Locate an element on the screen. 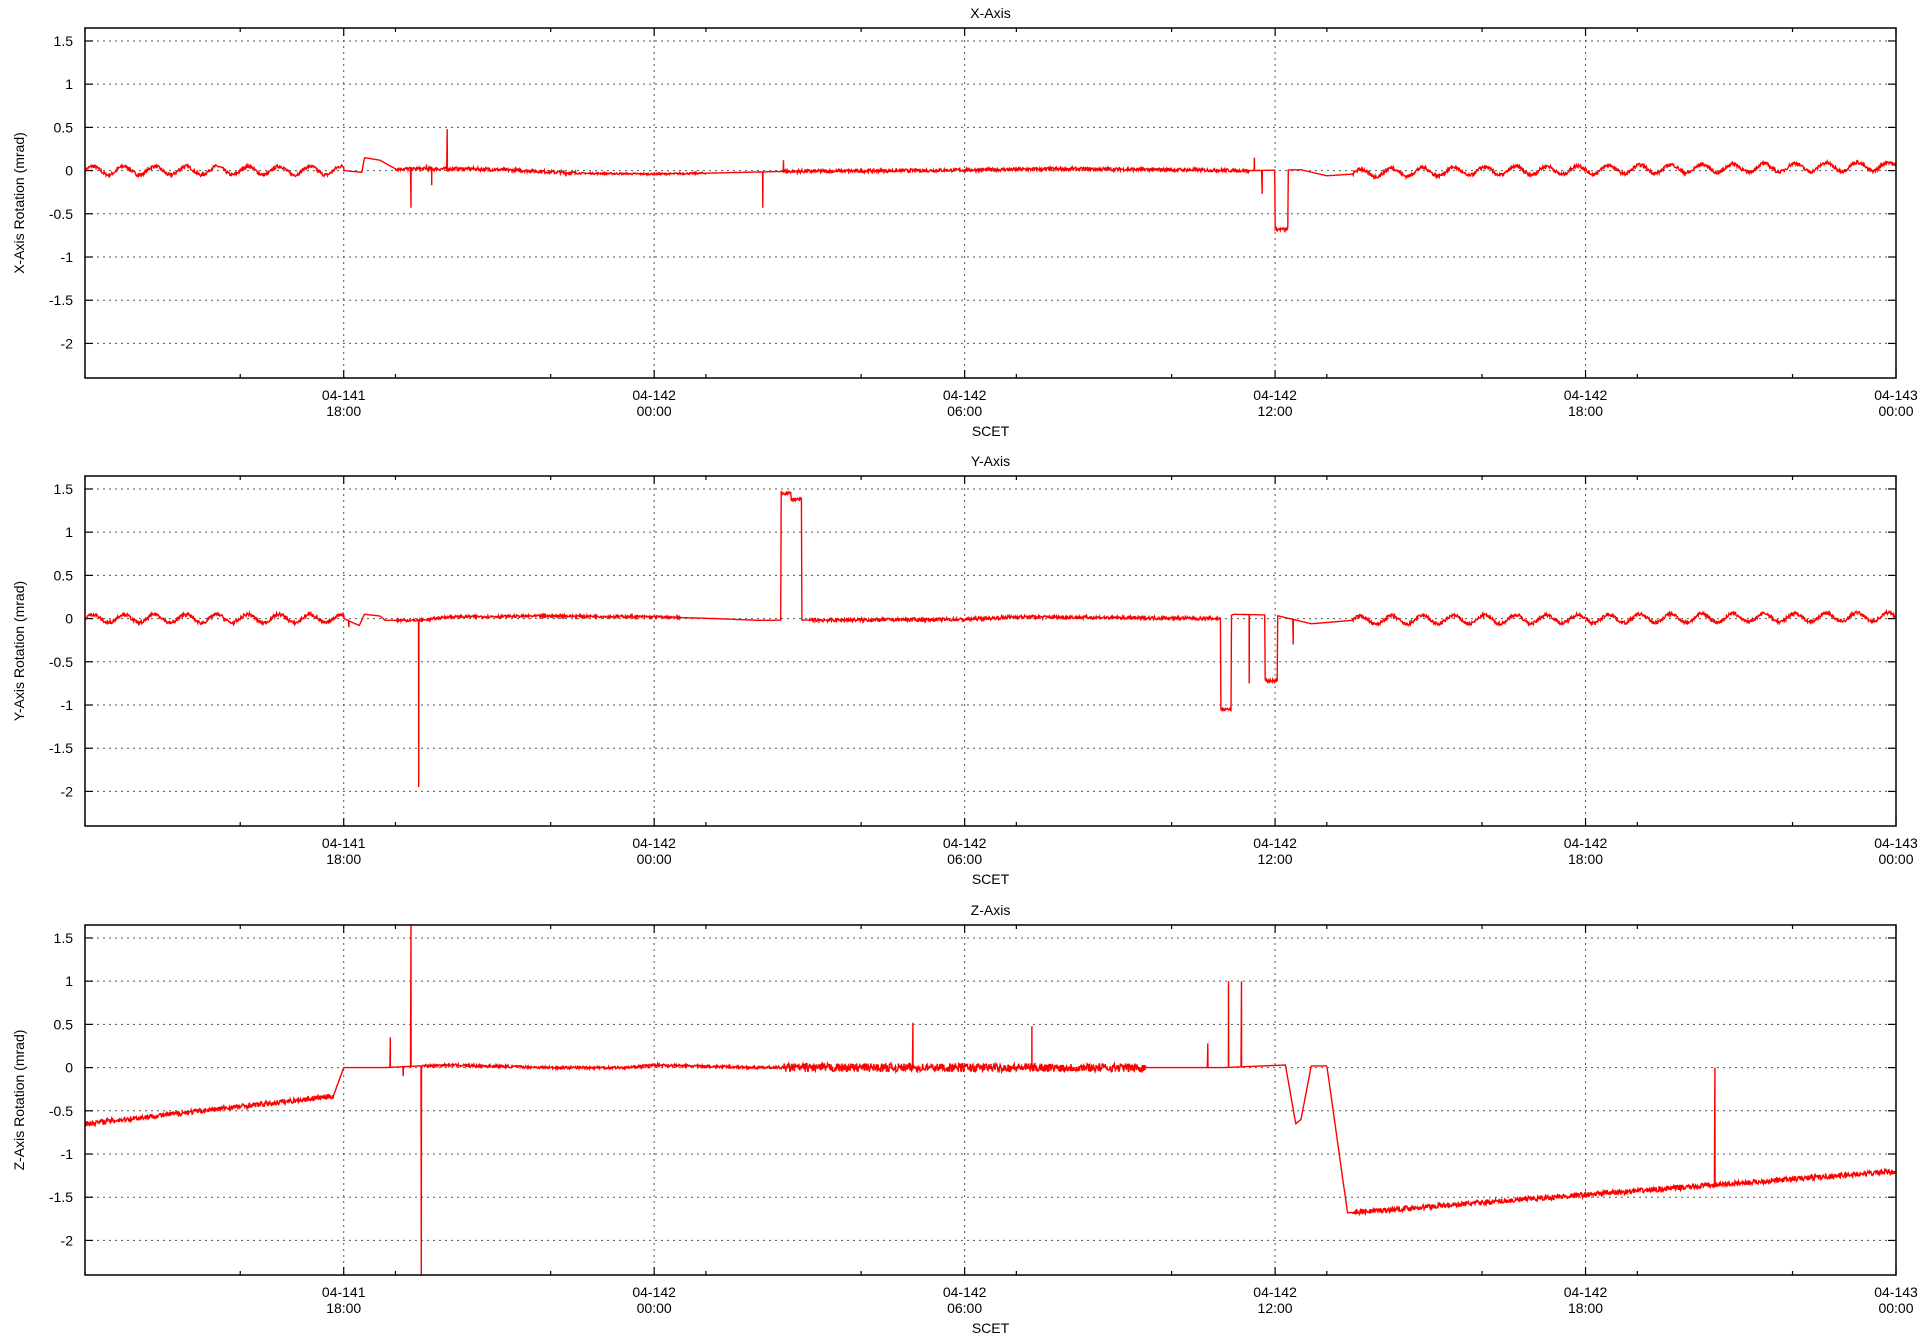 This screenshot has width=1925, height=1338. chart-title: X-Axis is located at coordinates (990, 13).